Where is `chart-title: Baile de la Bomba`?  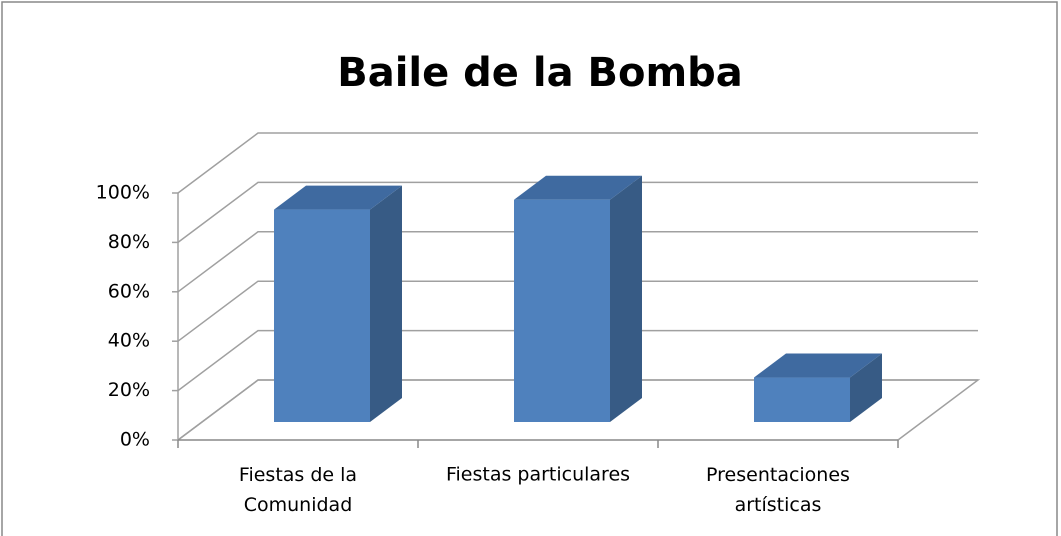 chart-title: Baile de la Bomba is located at coordinates (540, 73).